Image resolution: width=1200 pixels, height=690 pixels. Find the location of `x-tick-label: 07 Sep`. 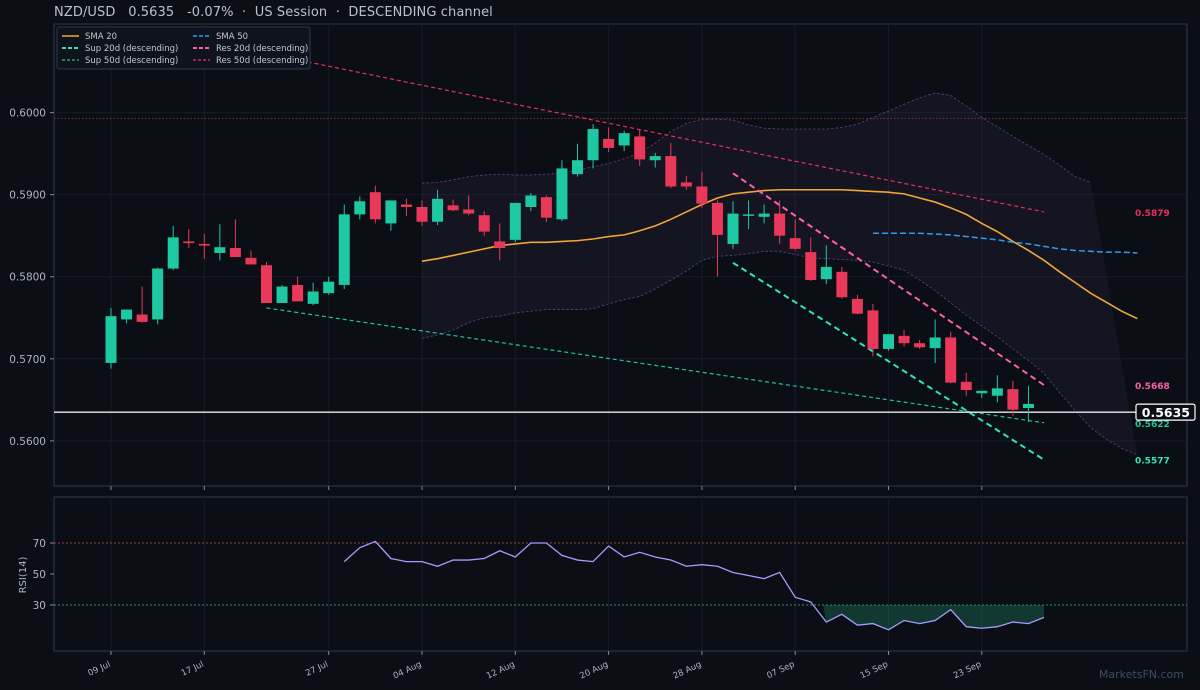

x-tick-label: 07 Sep is located at coordinates (780, 671).